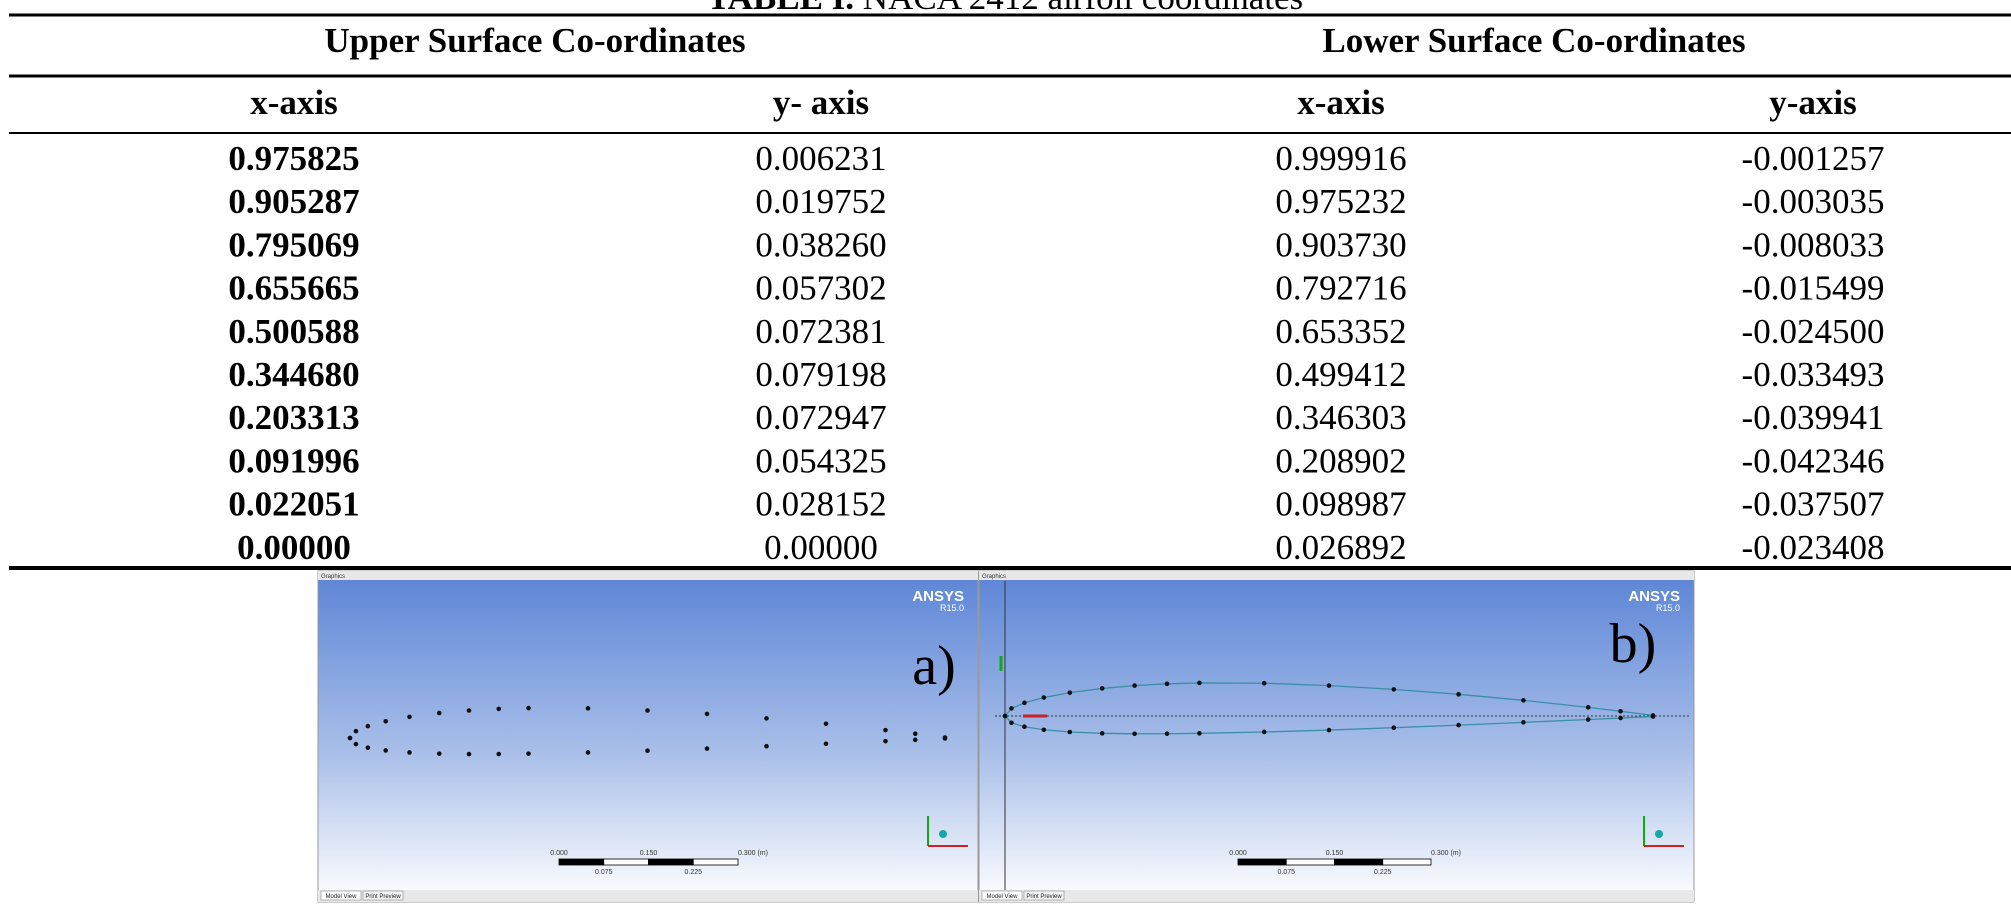  Describe the element at coordinates (1083, 8) in the screenshot. I see `caption-title: NACA 2412 airfoil coordinates` at that location.